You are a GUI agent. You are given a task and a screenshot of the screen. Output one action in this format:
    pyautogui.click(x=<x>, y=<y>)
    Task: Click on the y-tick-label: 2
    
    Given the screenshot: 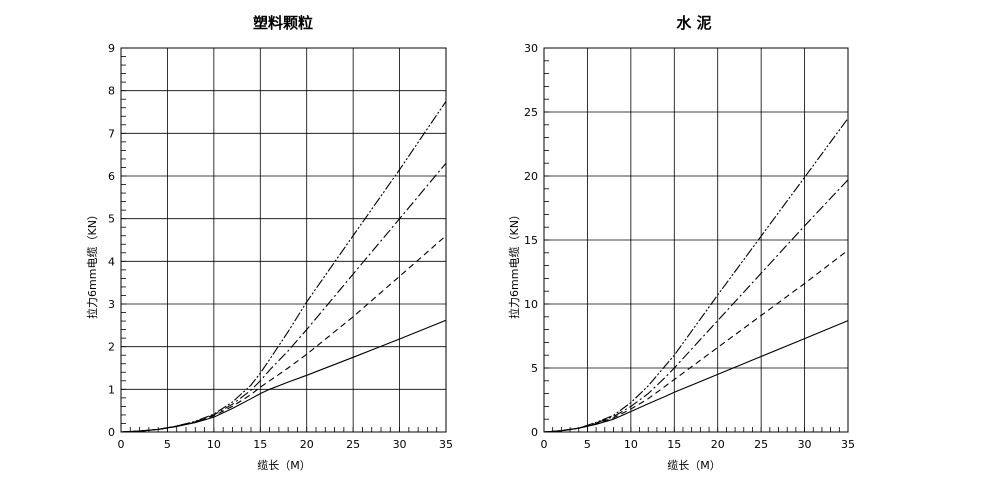 What is the action you would take?
    pyautogui.click(x=111, y=347)
    